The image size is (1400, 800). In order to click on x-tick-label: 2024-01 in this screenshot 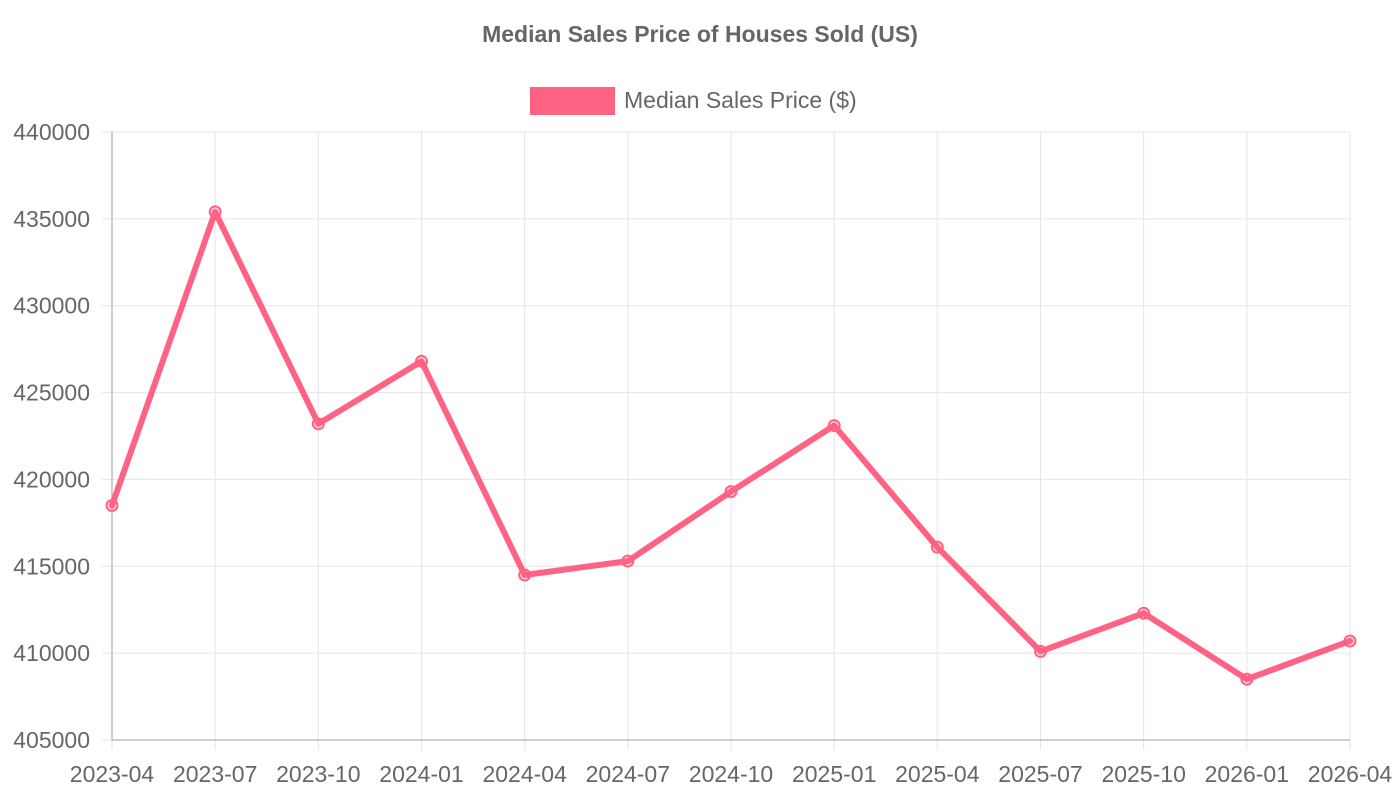, I will do `click(421, 774)`.